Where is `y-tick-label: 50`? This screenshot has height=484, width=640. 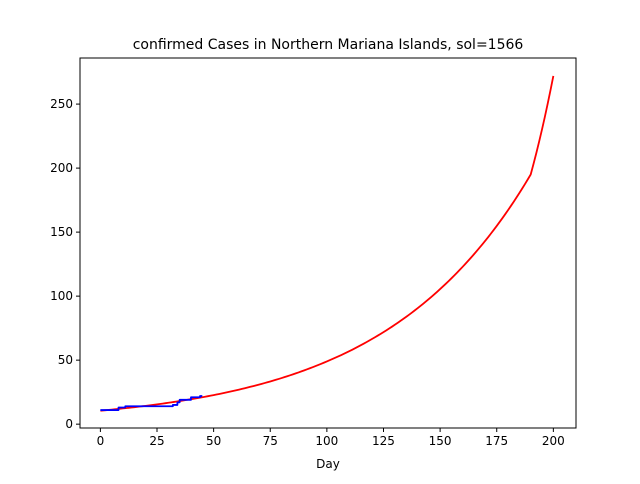 y-tick-label: 50 is located at coordinates (65, 360).